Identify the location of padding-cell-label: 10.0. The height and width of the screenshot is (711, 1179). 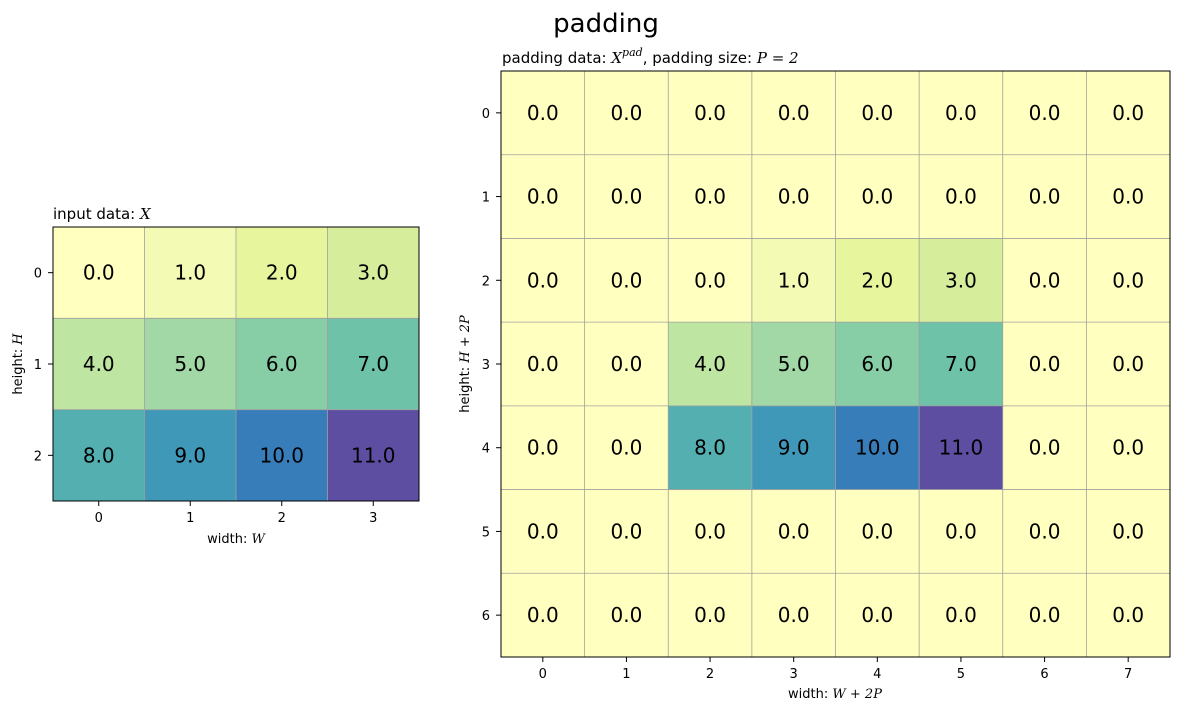
(877, 448).